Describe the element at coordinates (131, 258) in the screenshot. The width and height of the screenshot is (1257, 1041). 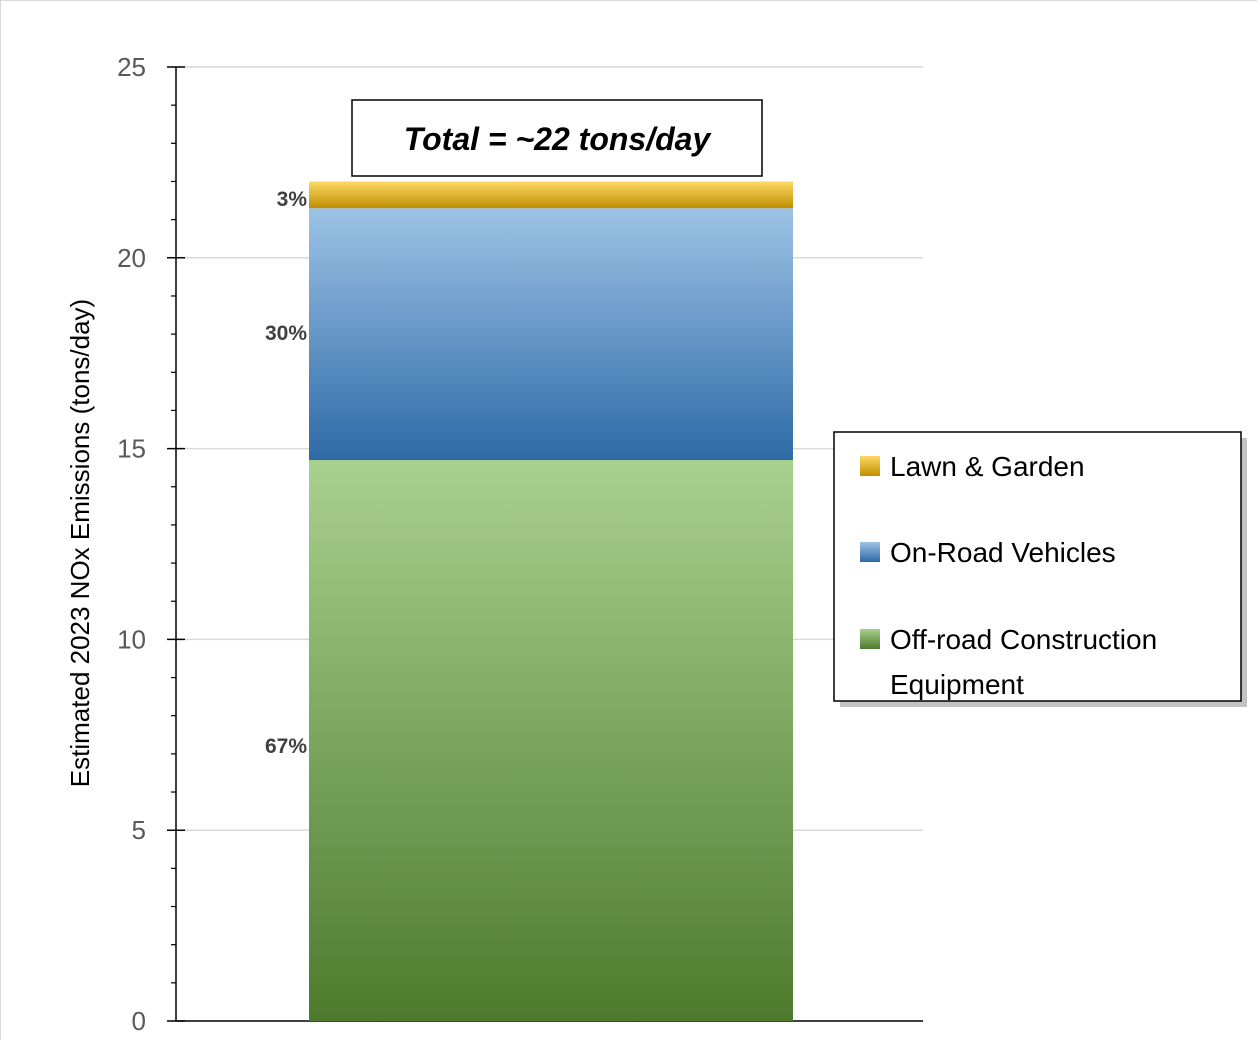
I see `y-tick-label: 20` at that location.